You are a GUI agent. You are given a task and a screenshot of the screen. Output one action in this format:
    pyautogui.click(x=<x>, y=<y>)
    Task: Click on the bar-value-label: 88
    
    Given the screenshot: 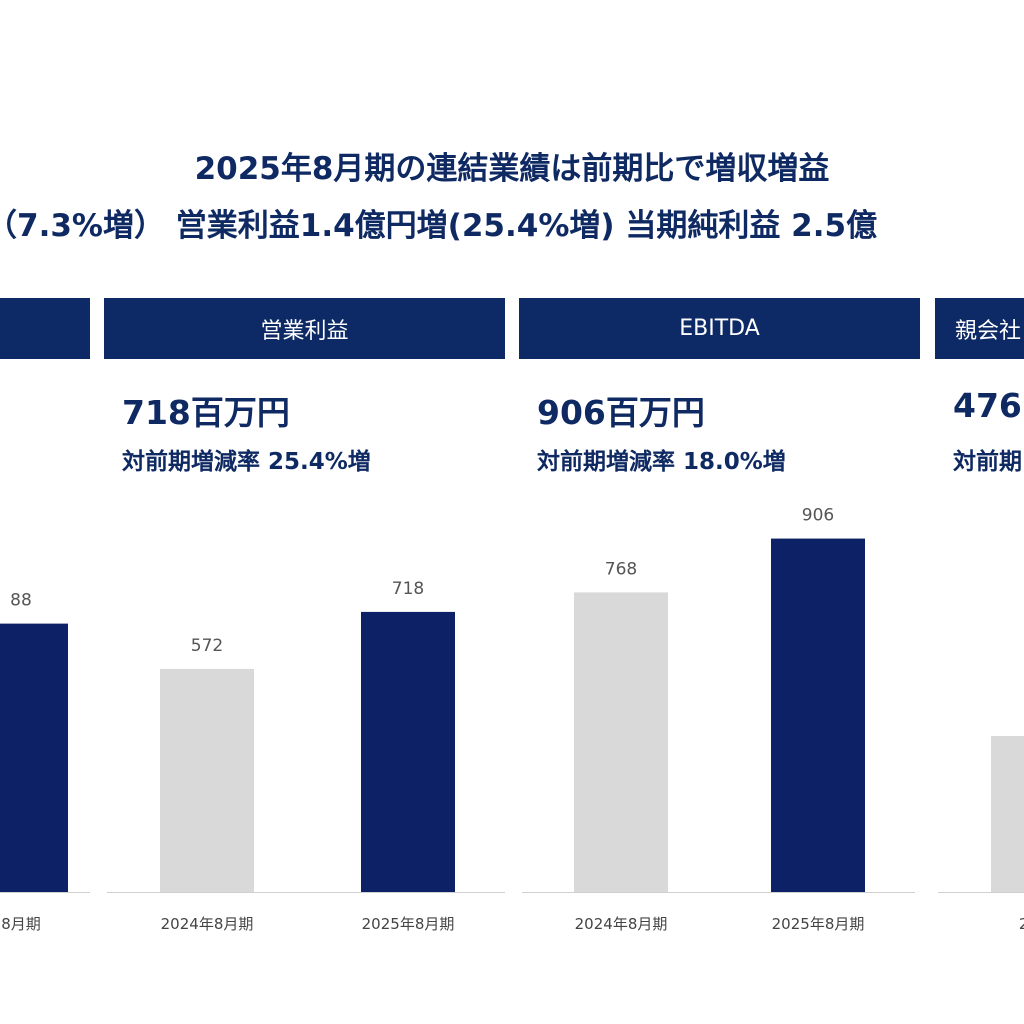 What is the action you would take?
    pyautogui.click(x=21, y=601)
    